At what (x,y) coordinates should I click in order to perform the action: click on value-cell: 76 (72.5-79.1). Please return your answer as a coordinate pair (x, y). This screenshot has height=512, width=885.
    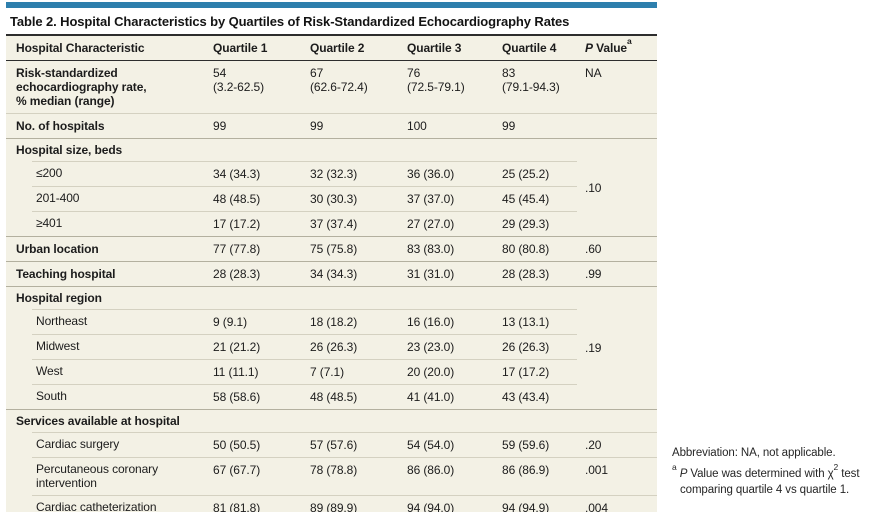
    Looking at the image, I should click on (436, 80).